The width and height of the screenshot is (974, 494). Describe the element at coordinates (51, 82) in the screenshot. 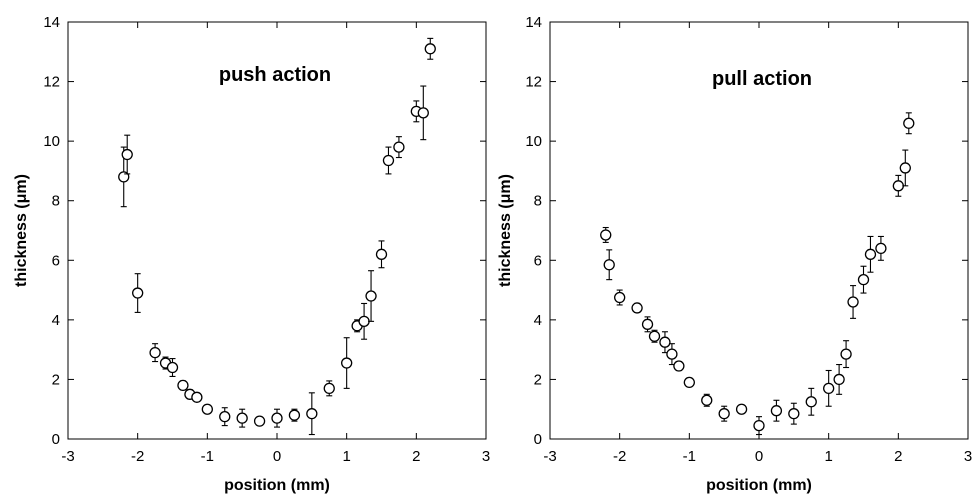

I see `y-tick-label: 12` at that location.